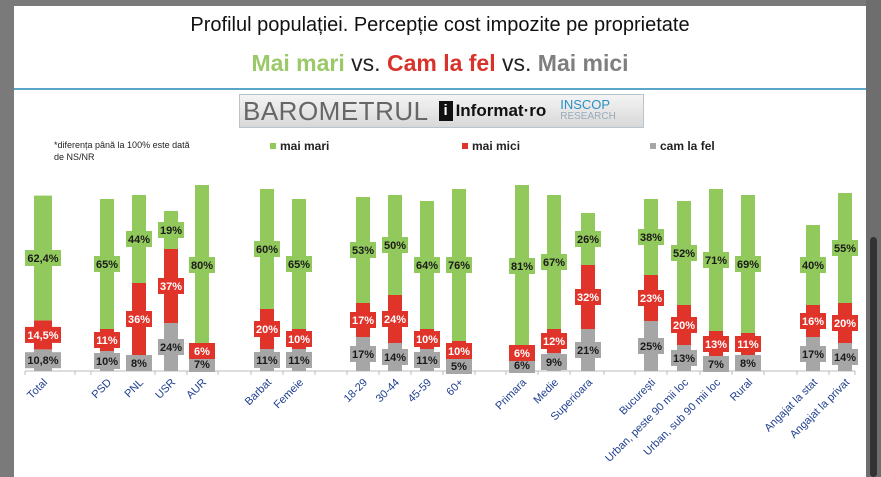 This screenshot has width=881, height=477. I want to click on category-label: Primara, so click(511, 394).